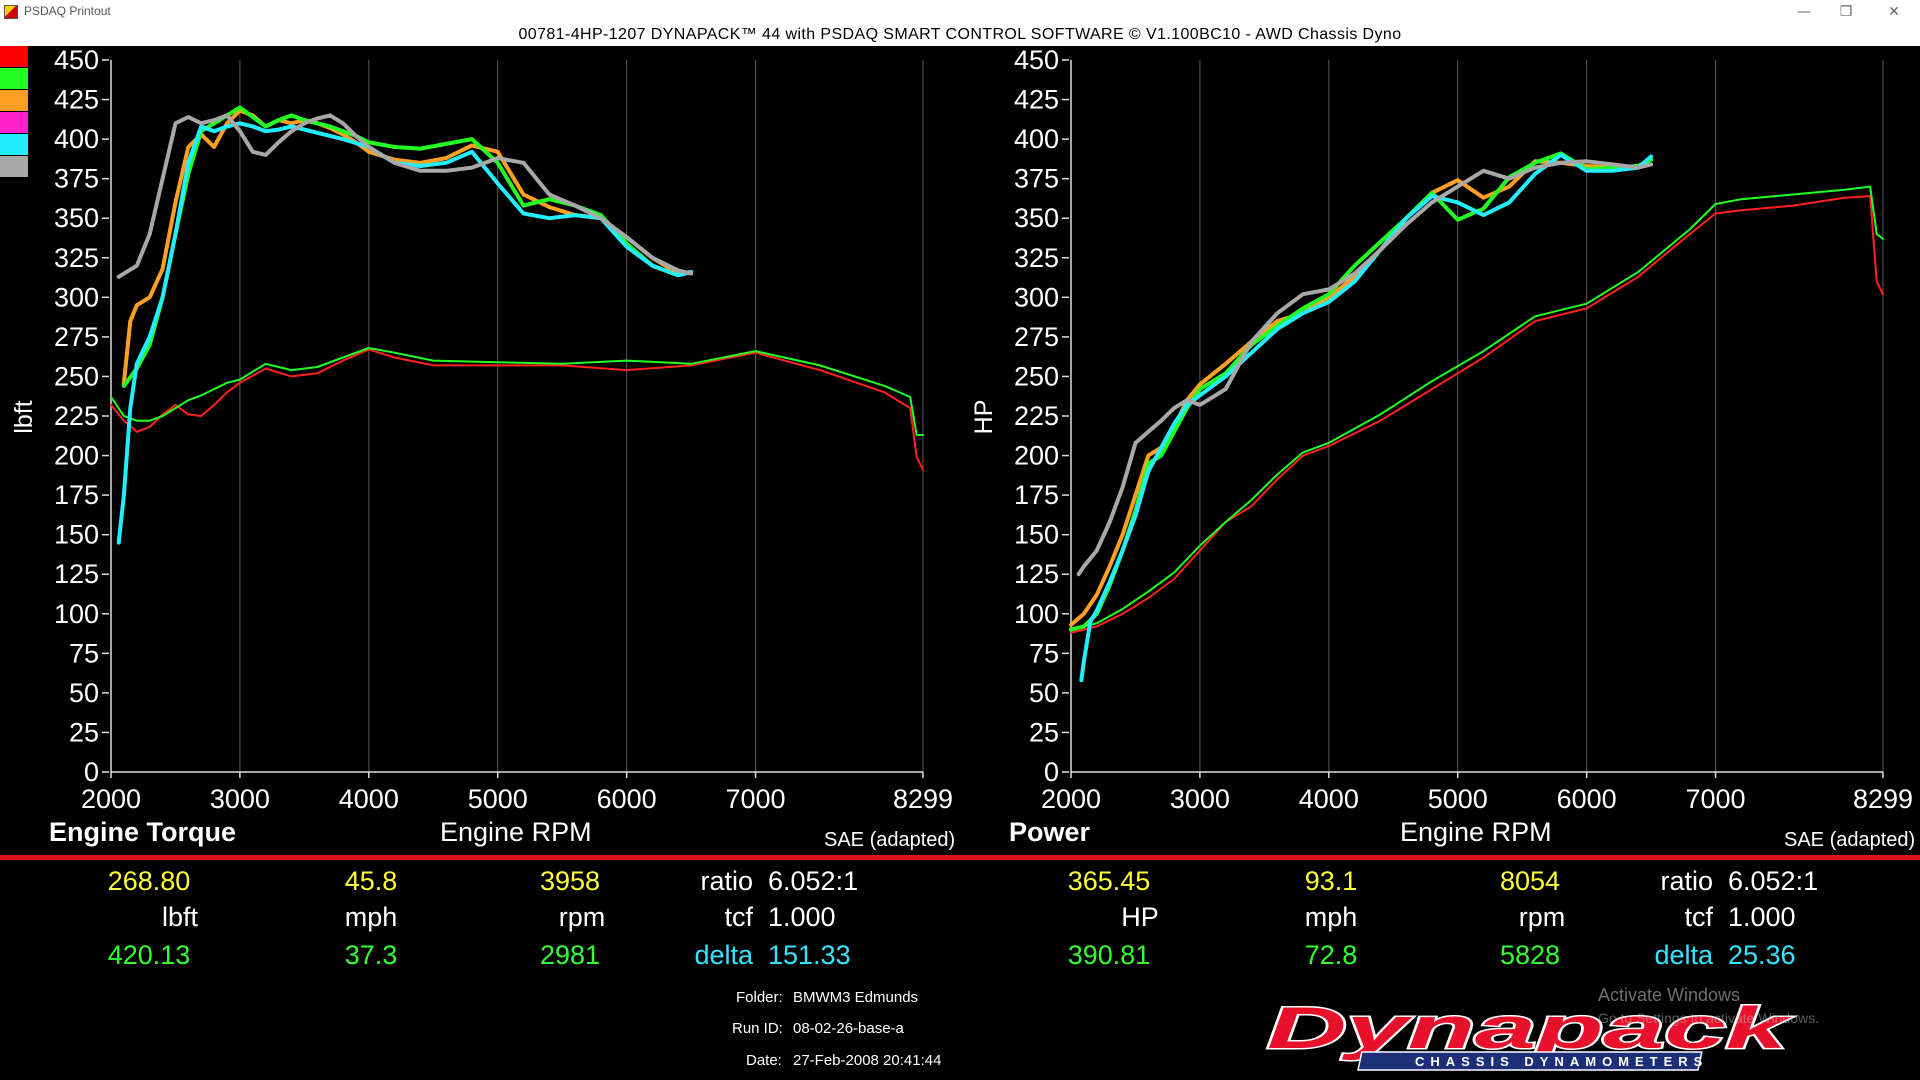 The image size is (1920, 1080). I want to click on folder-value: BMWM3 Edmunds, so click(856, 997).